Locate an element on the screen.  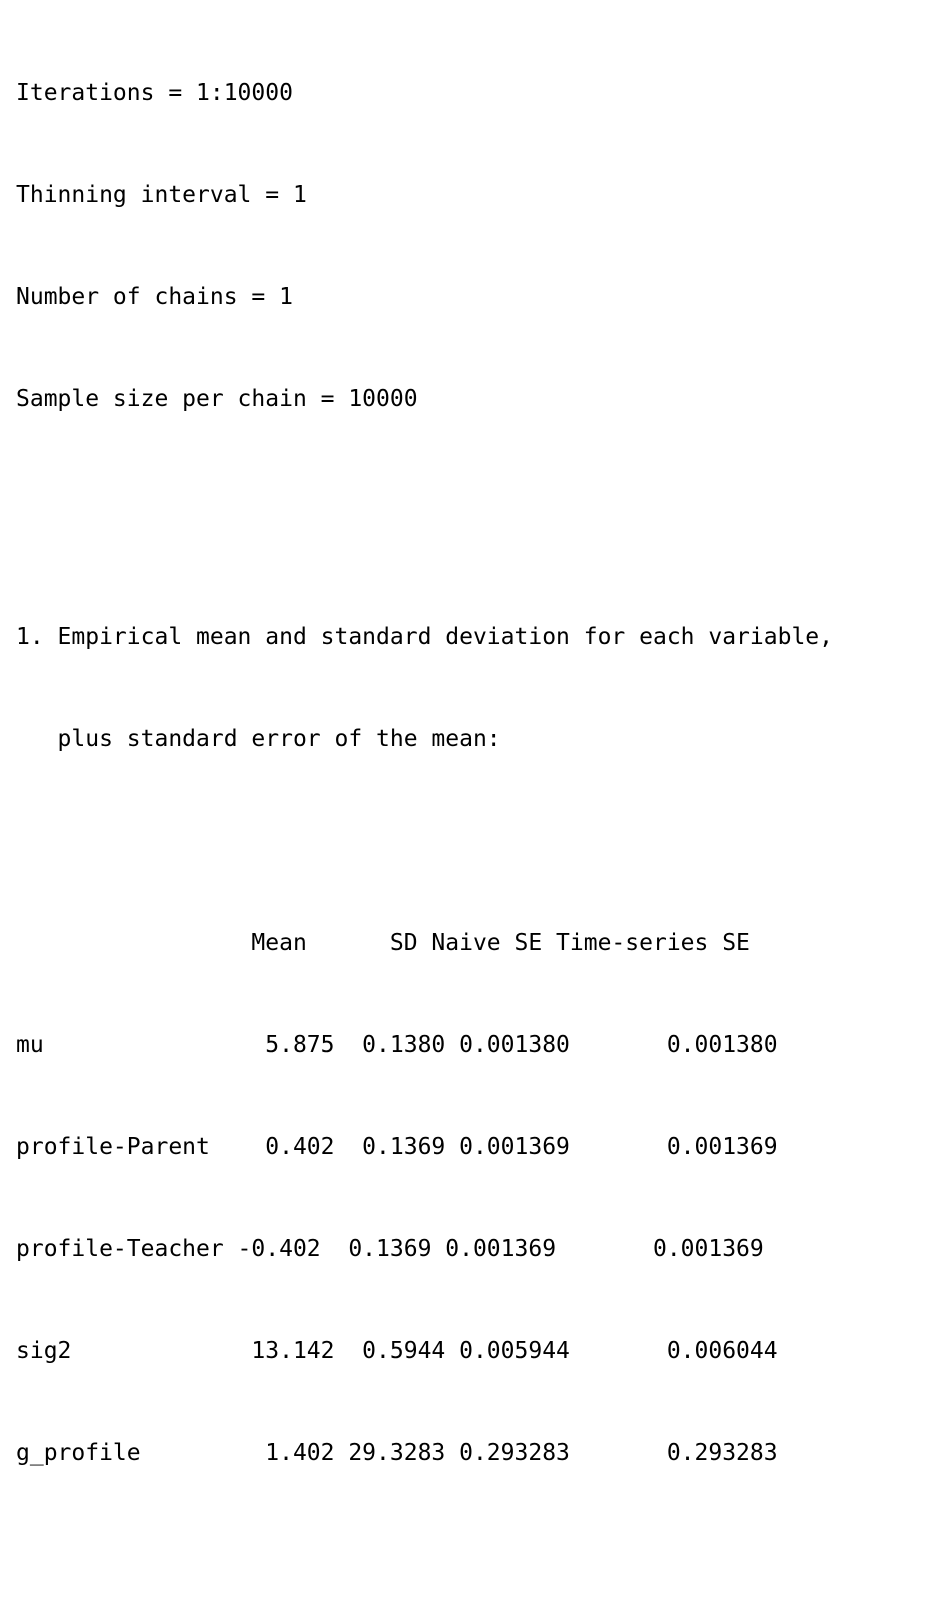
section1-title-line2: plus standard error of the mean: is located at coordinates (258, 739).